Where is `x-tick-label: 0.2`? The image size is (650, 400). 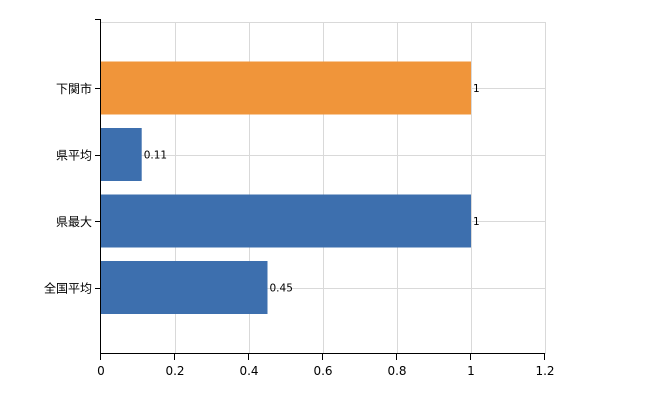
x-tick-label: 0.2 is located at coordinates (174, 371).